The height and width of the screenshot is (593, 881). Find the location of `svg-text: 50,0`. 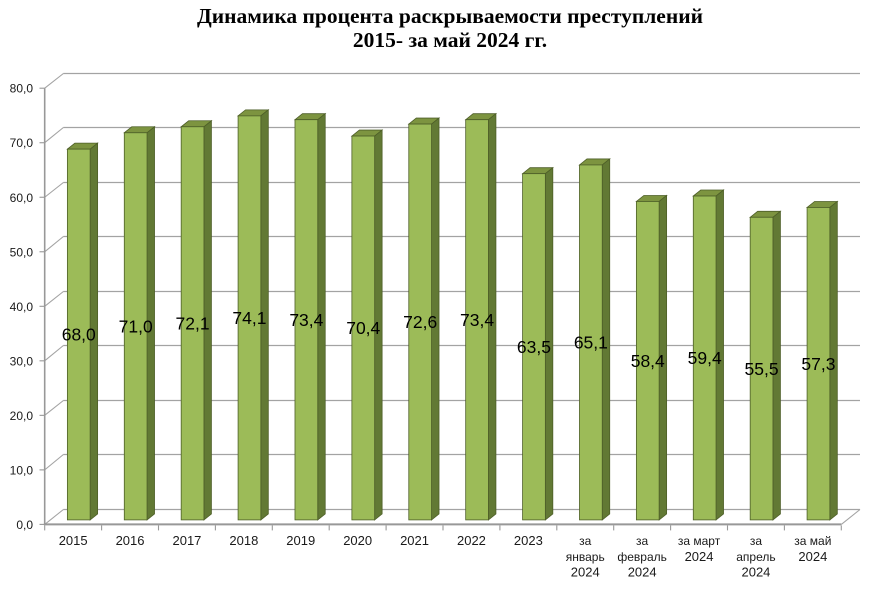

svg-text: 50,0 is located at coordinates (22, 252).